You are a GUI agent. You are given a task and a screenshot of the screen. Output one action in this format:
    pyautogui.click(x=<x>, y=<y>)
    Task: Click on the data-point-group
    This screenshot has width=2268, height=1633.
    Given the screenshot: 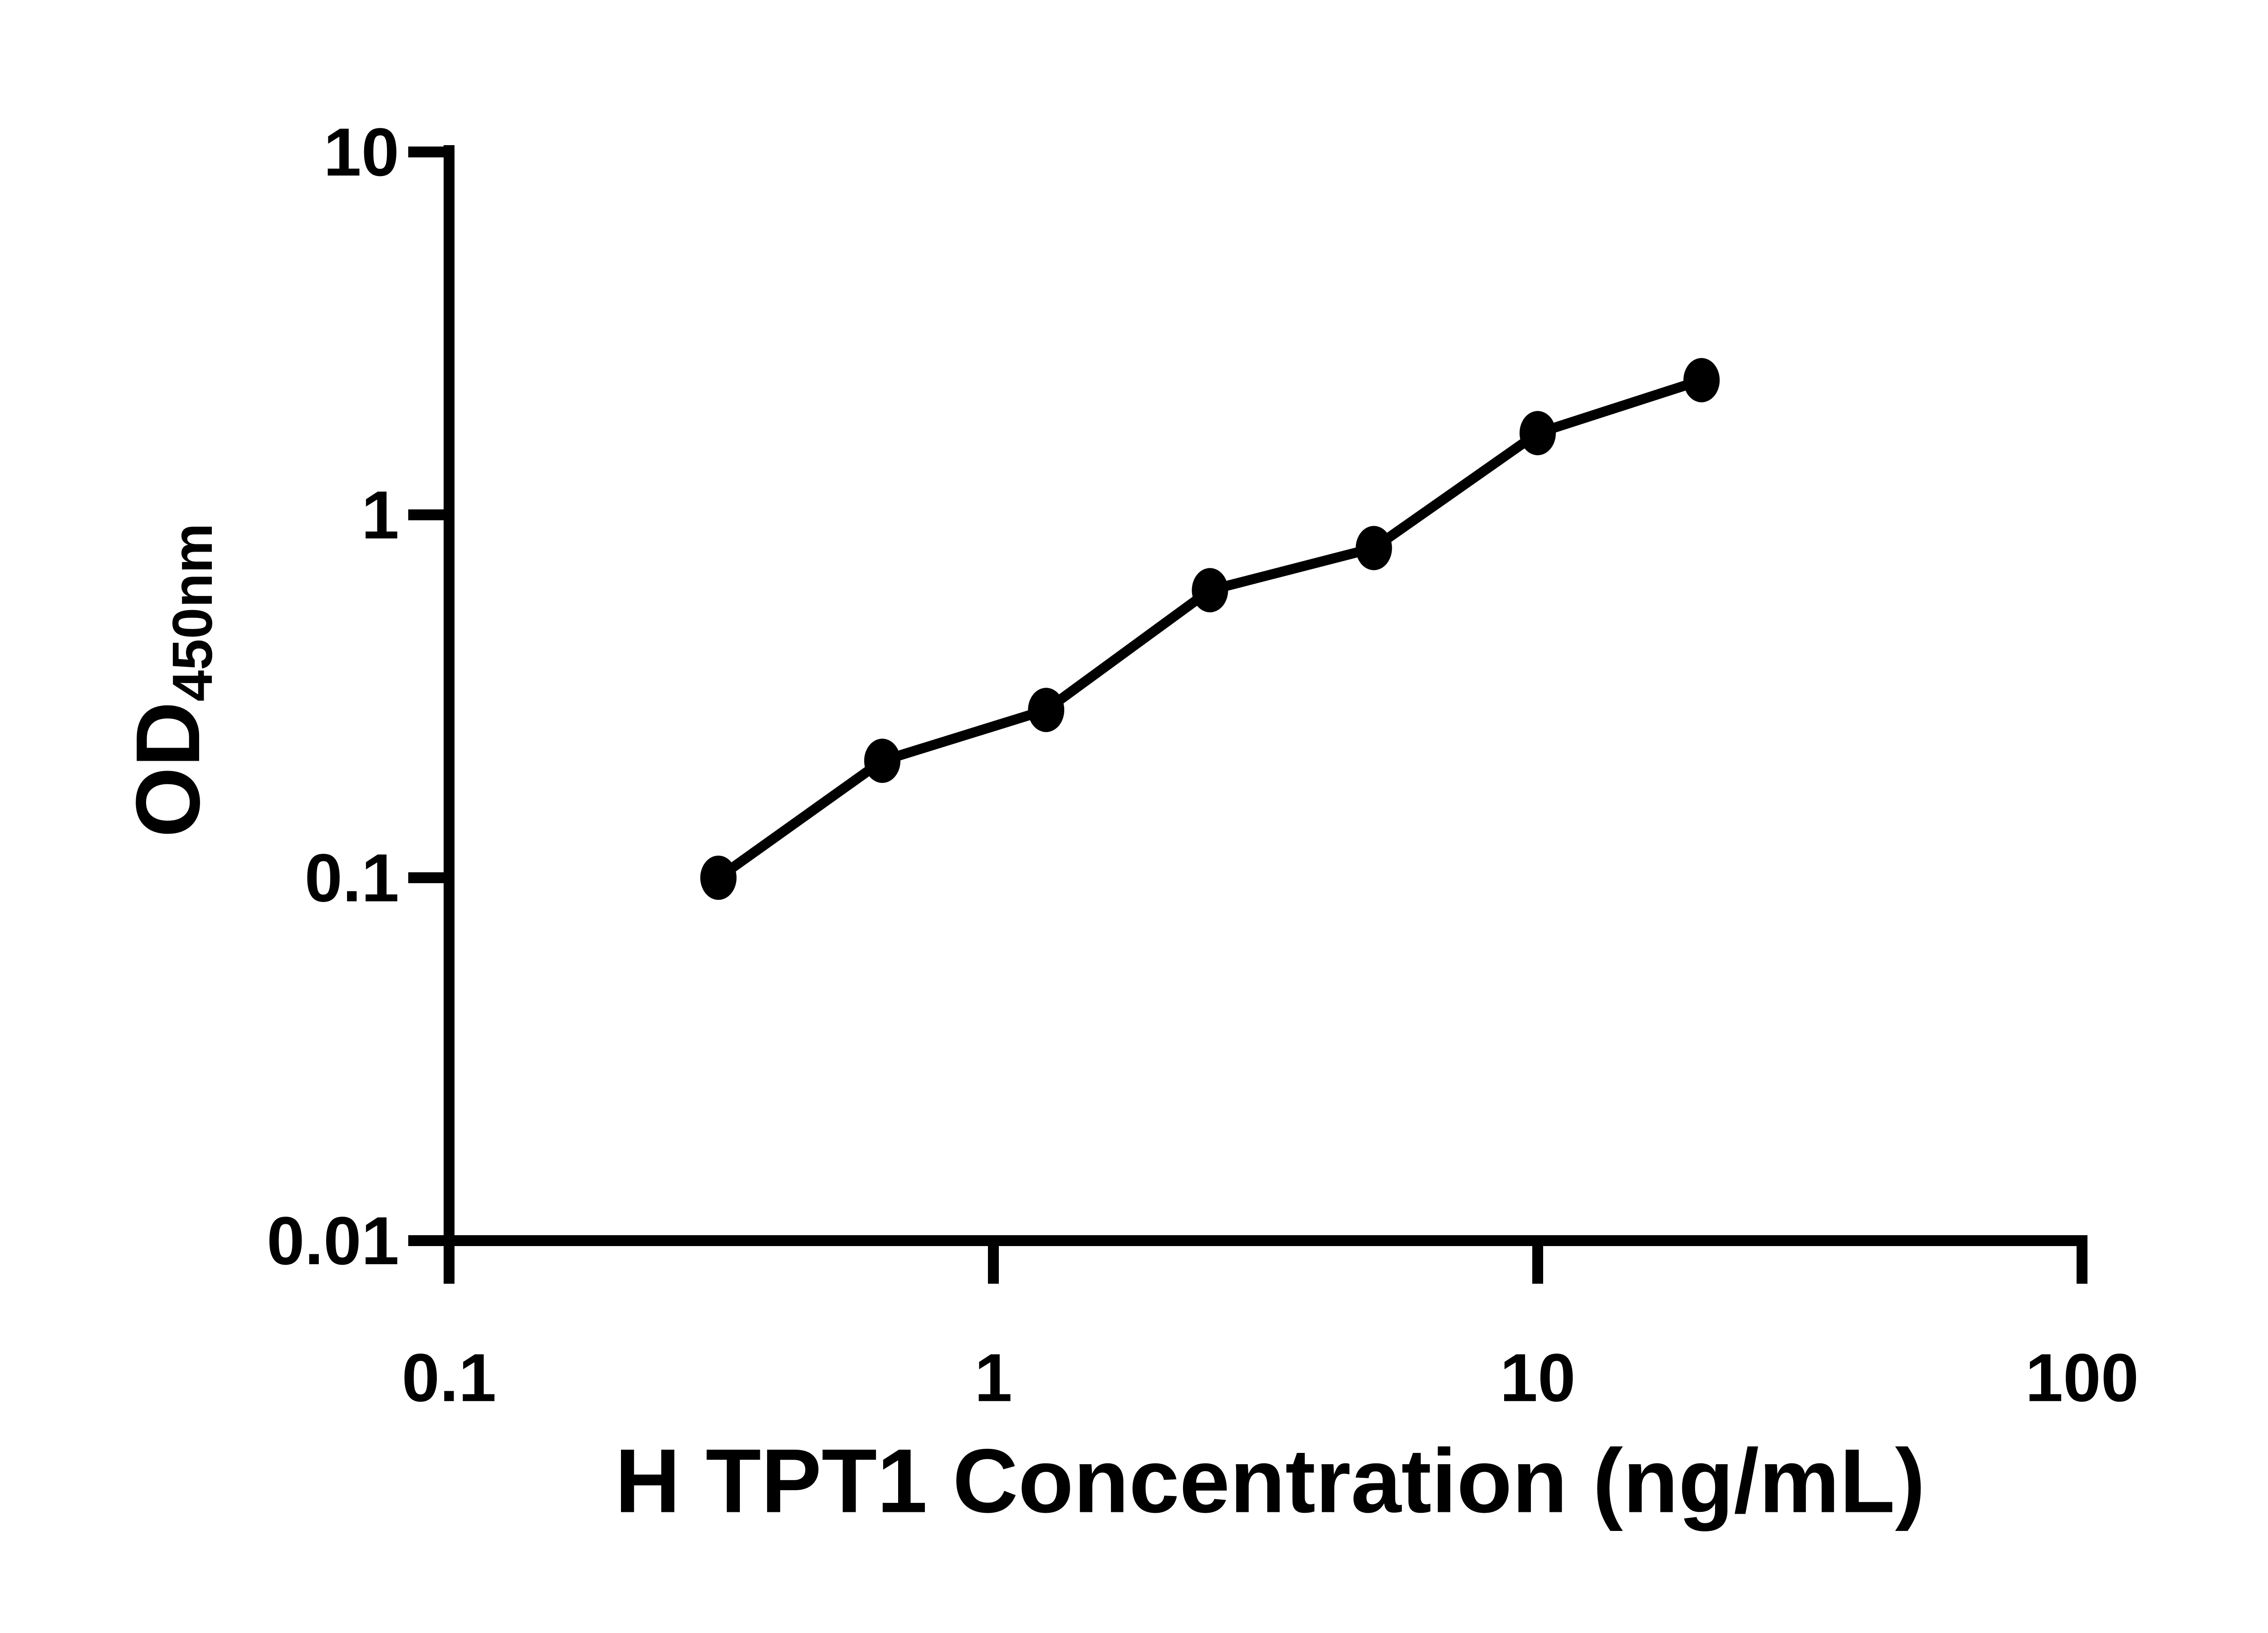 What is the action you would take?
    pyautogui.click(x=1210, y=629)
    